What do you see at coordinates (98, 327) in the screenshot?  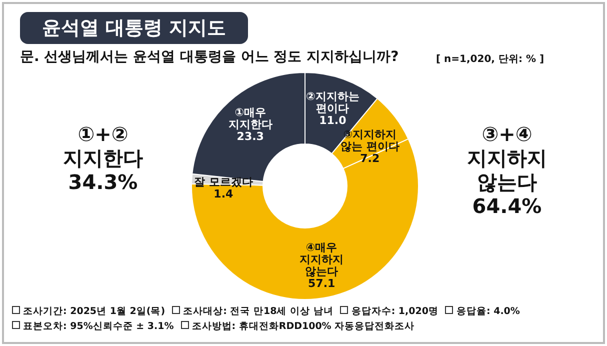 I see `text: 표본오차: 95%신뢰수준 ± 3.1%` at bounding box center [98, 327].